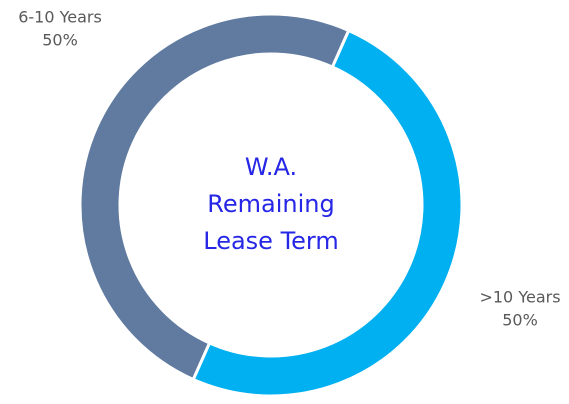  I want to click on center-text: Remaining, so click(270, 204).